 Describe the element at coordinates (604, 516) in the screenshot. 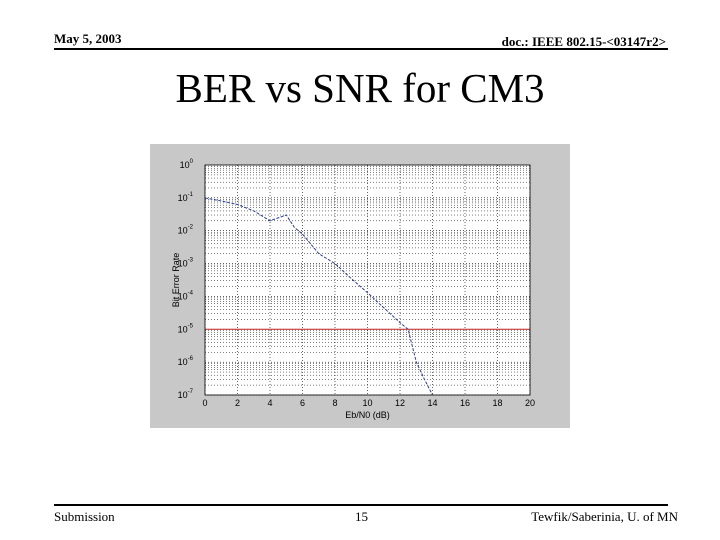

I see `footer-authors: Tewfik/Saberinia, U. of MN` at that location.